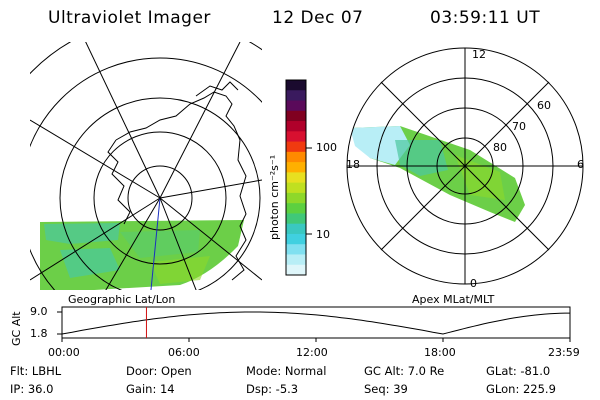  I want to click on altitude-xtick-1: 06:00, so click(184, 352).